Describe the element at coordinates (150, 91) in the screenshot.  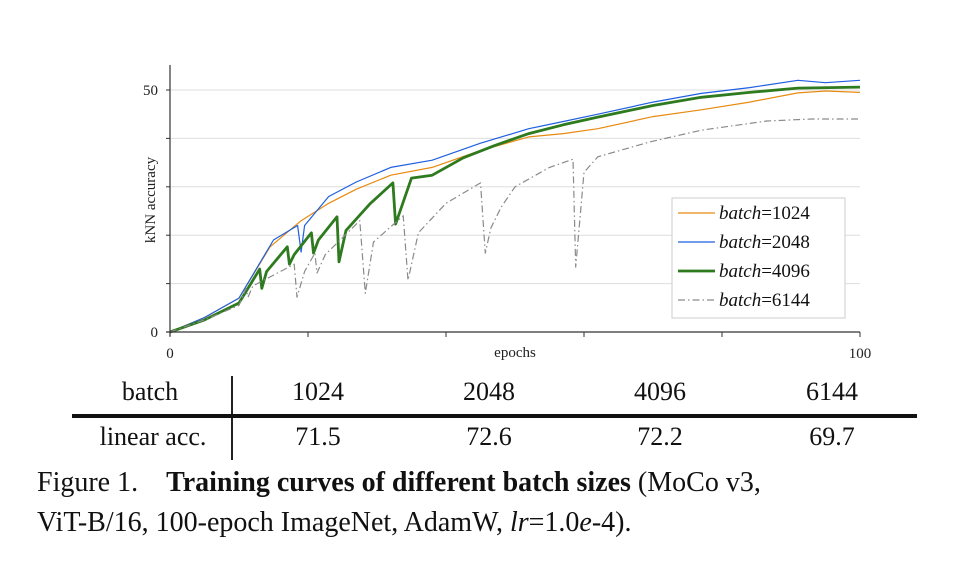
I see `y-tick-label-50: 50` at that location.